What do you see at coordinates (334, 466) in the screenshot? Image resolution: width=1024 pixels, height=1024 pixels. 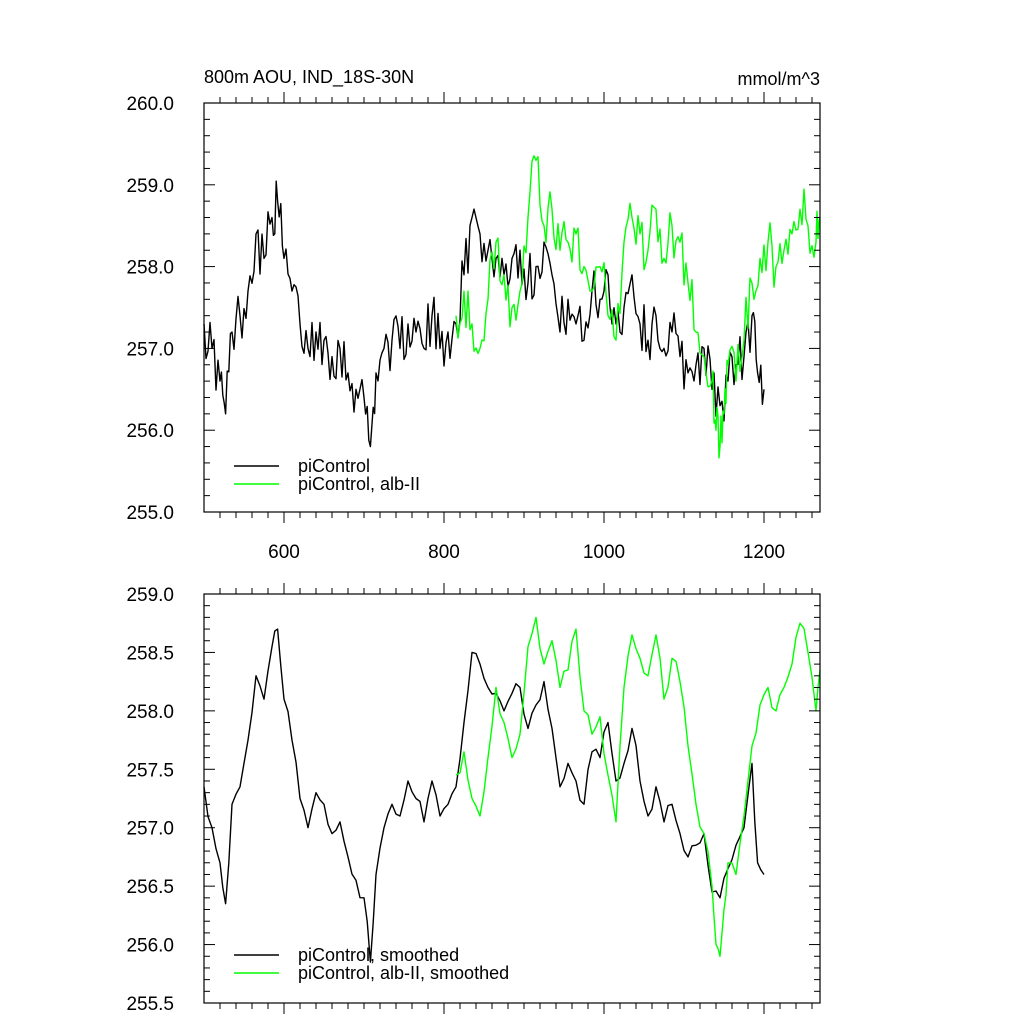 I see `legend-label: piControl` at bounding box center [334, 466].